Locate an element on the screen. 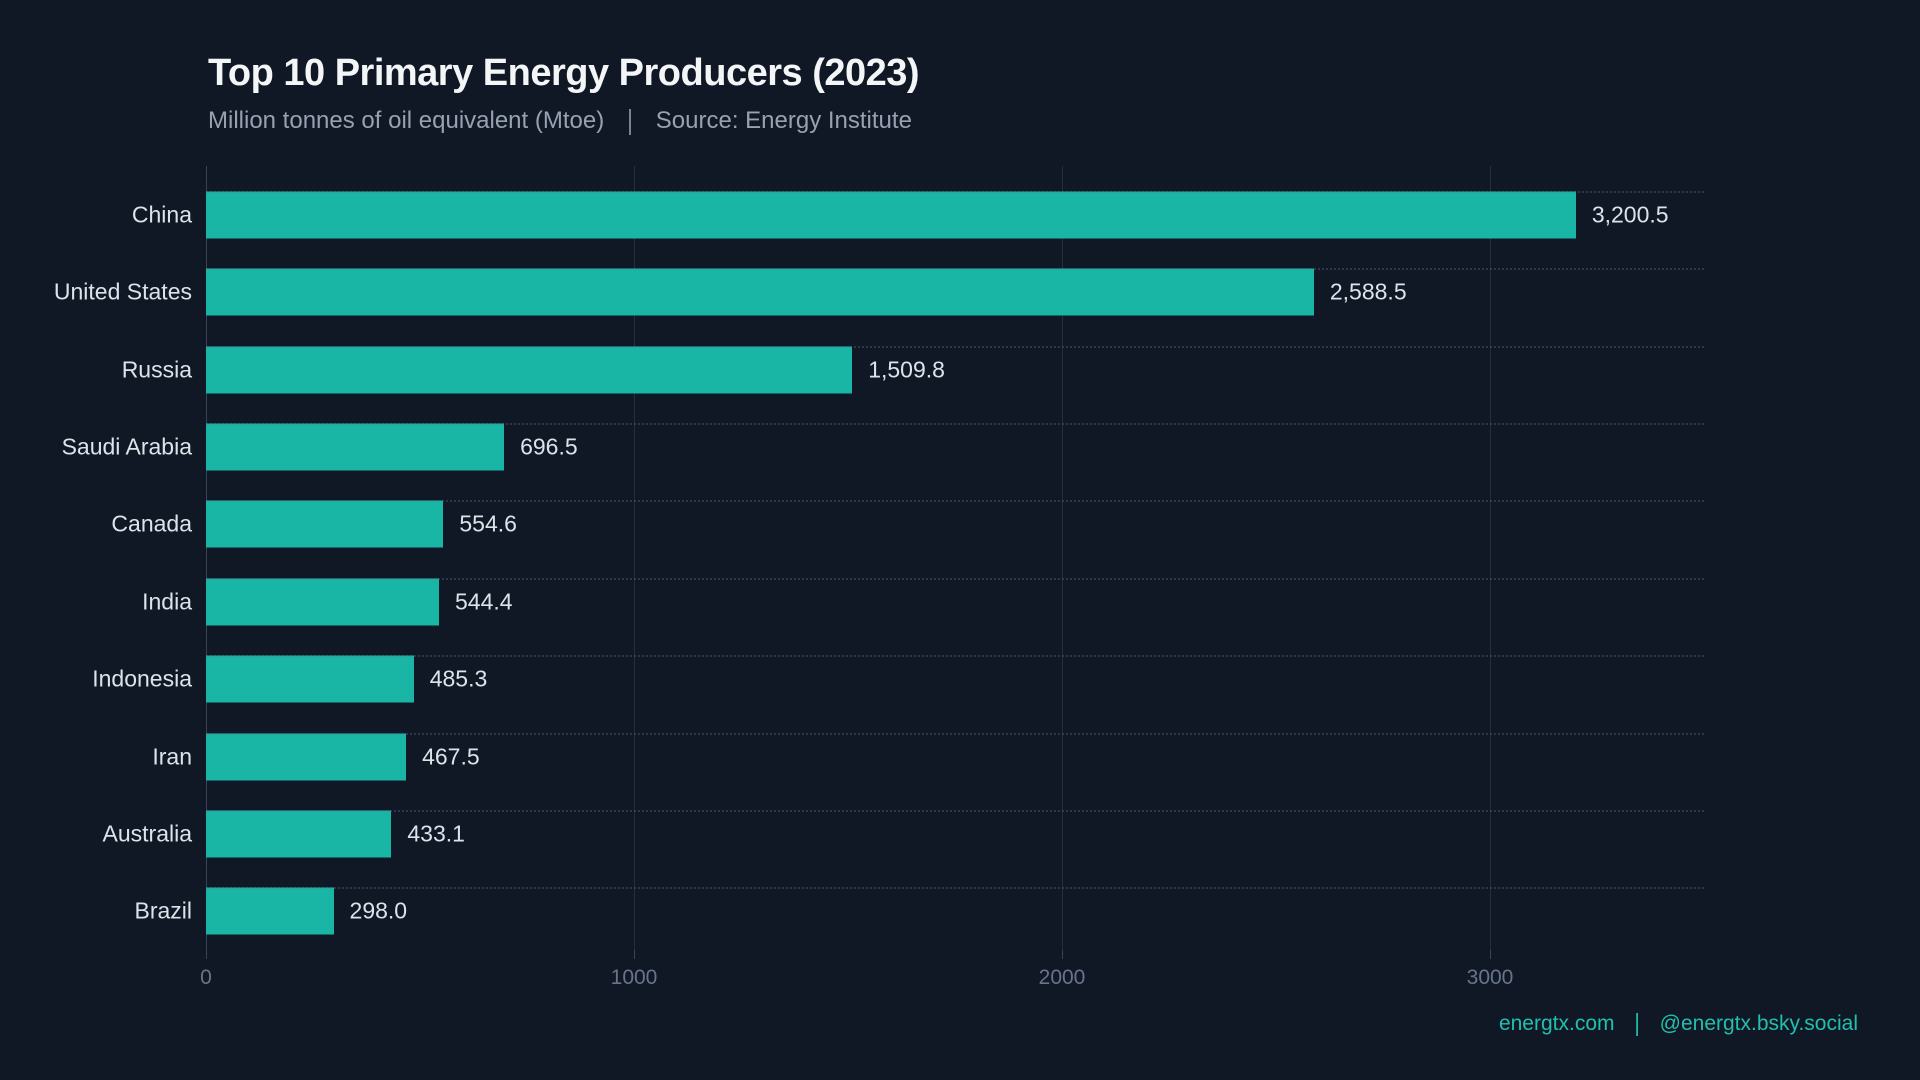 The width and height of the screenshot is (1920, 1080). bar-row: Canada 554.6 is located at coordinates (907, 524).